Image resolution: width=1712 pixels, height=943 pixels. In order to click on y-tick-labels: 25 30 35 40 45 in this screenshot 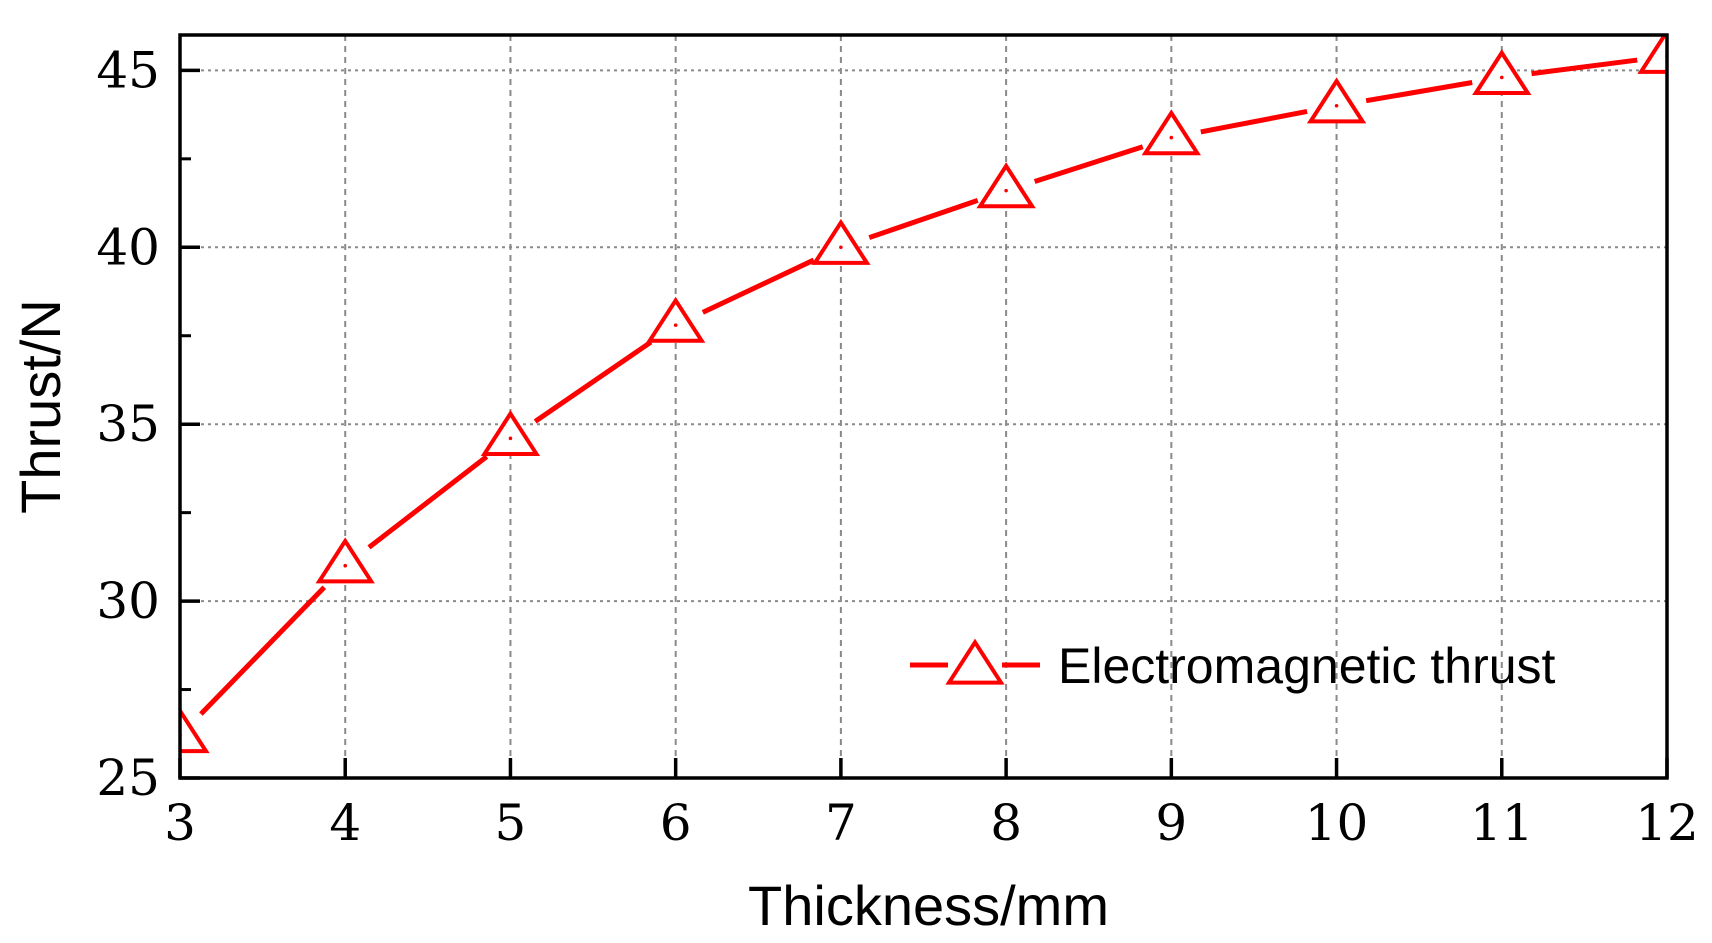, I will do `click(128, 424)`.